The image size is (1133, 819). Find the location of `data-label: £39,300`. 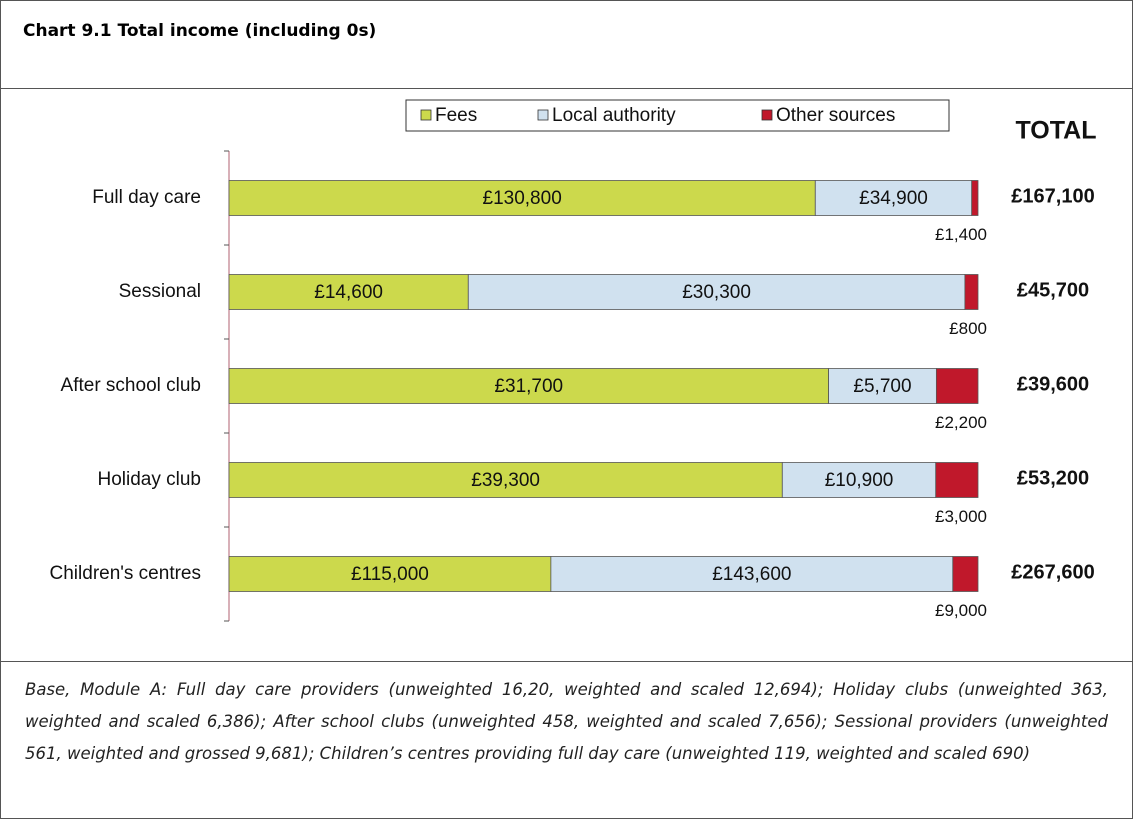

data-label: £39,300 is located at coordinates (505, 480).